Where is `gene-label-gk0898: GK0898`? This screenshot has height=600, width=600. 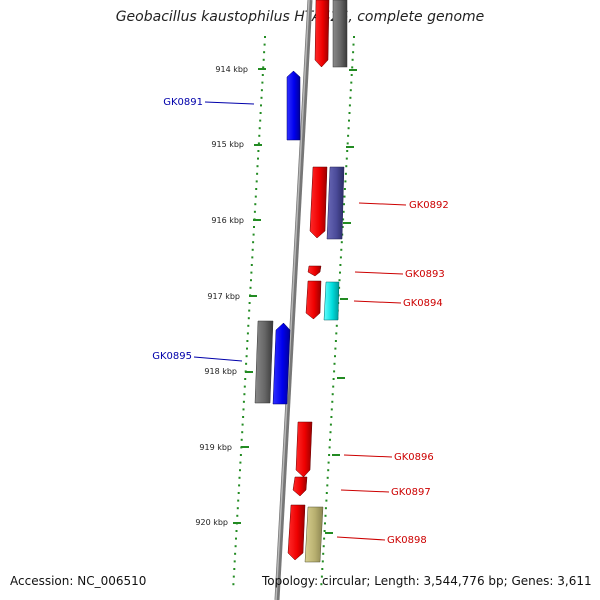
gene-label-gk0898: GK0898 is located at coordinates (407, 540).